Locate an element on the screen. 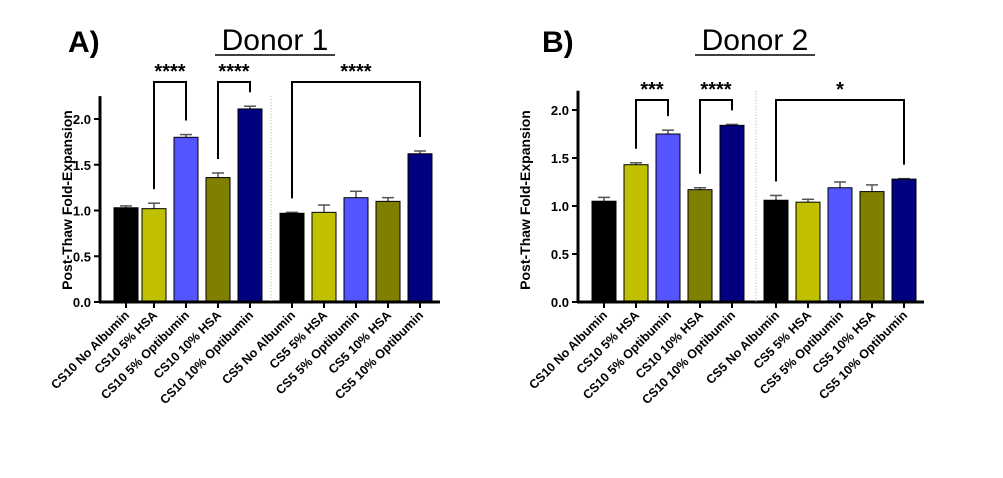  panel-label: B) is located at coordinates (558, 42).